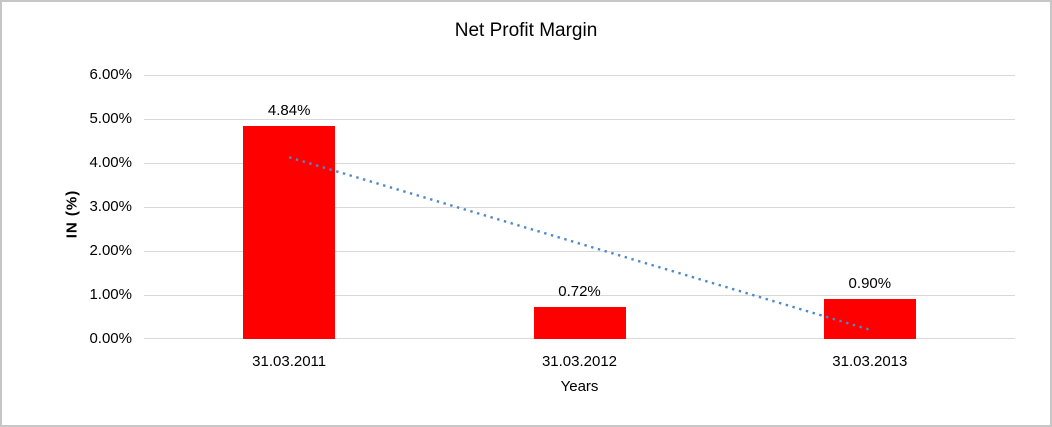 The image size is (1052, 427). Describe the element at coordinates (870, 284) in the screenshot. I see `bar-value-label: 0.90%` at that location.